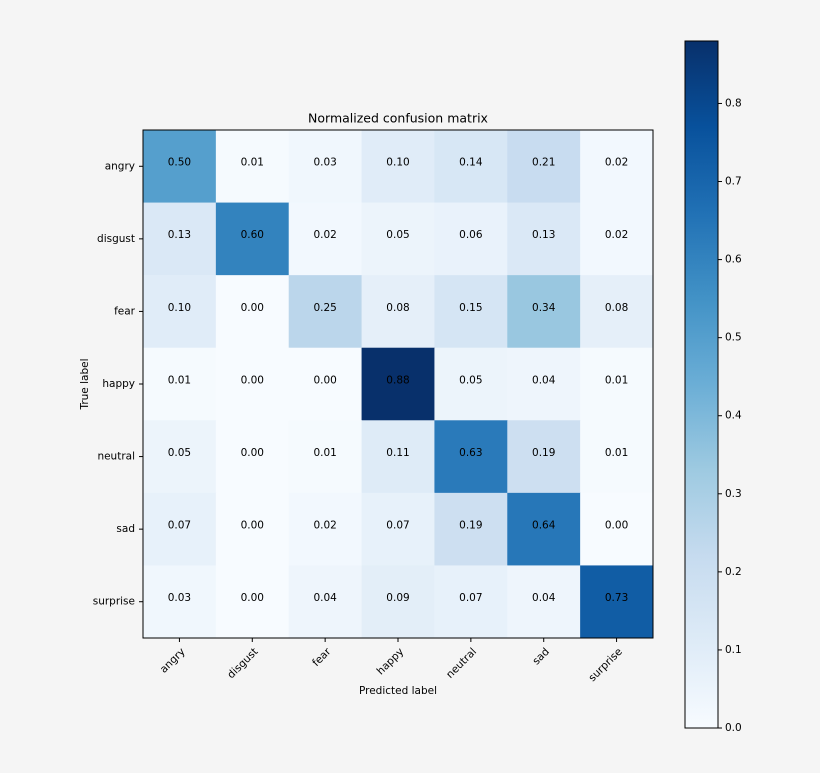 This screenshot has height=773, width=820. Describe the element at coordinates (242, 663) in the screenshot. I see `x-tick-label: disgust` at that location.